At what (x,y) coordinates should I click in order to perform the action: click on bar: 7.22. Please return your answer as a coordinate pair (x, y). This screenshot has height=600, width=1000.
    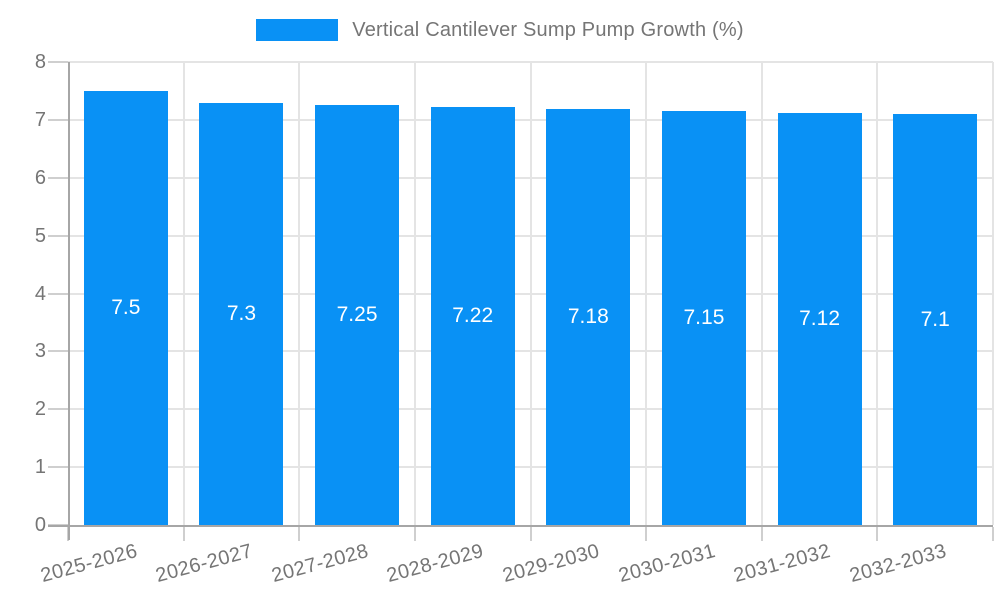
    Looking at the image, I should click on (472, 316).